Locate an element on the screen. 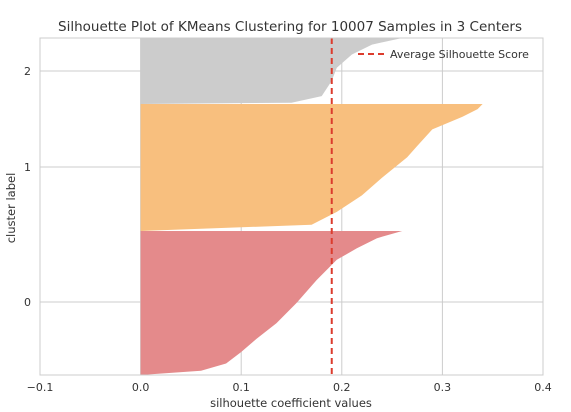 This screenshot has height=412, width=571. y-tick-label: 1 is located at coordinates (27, 167).